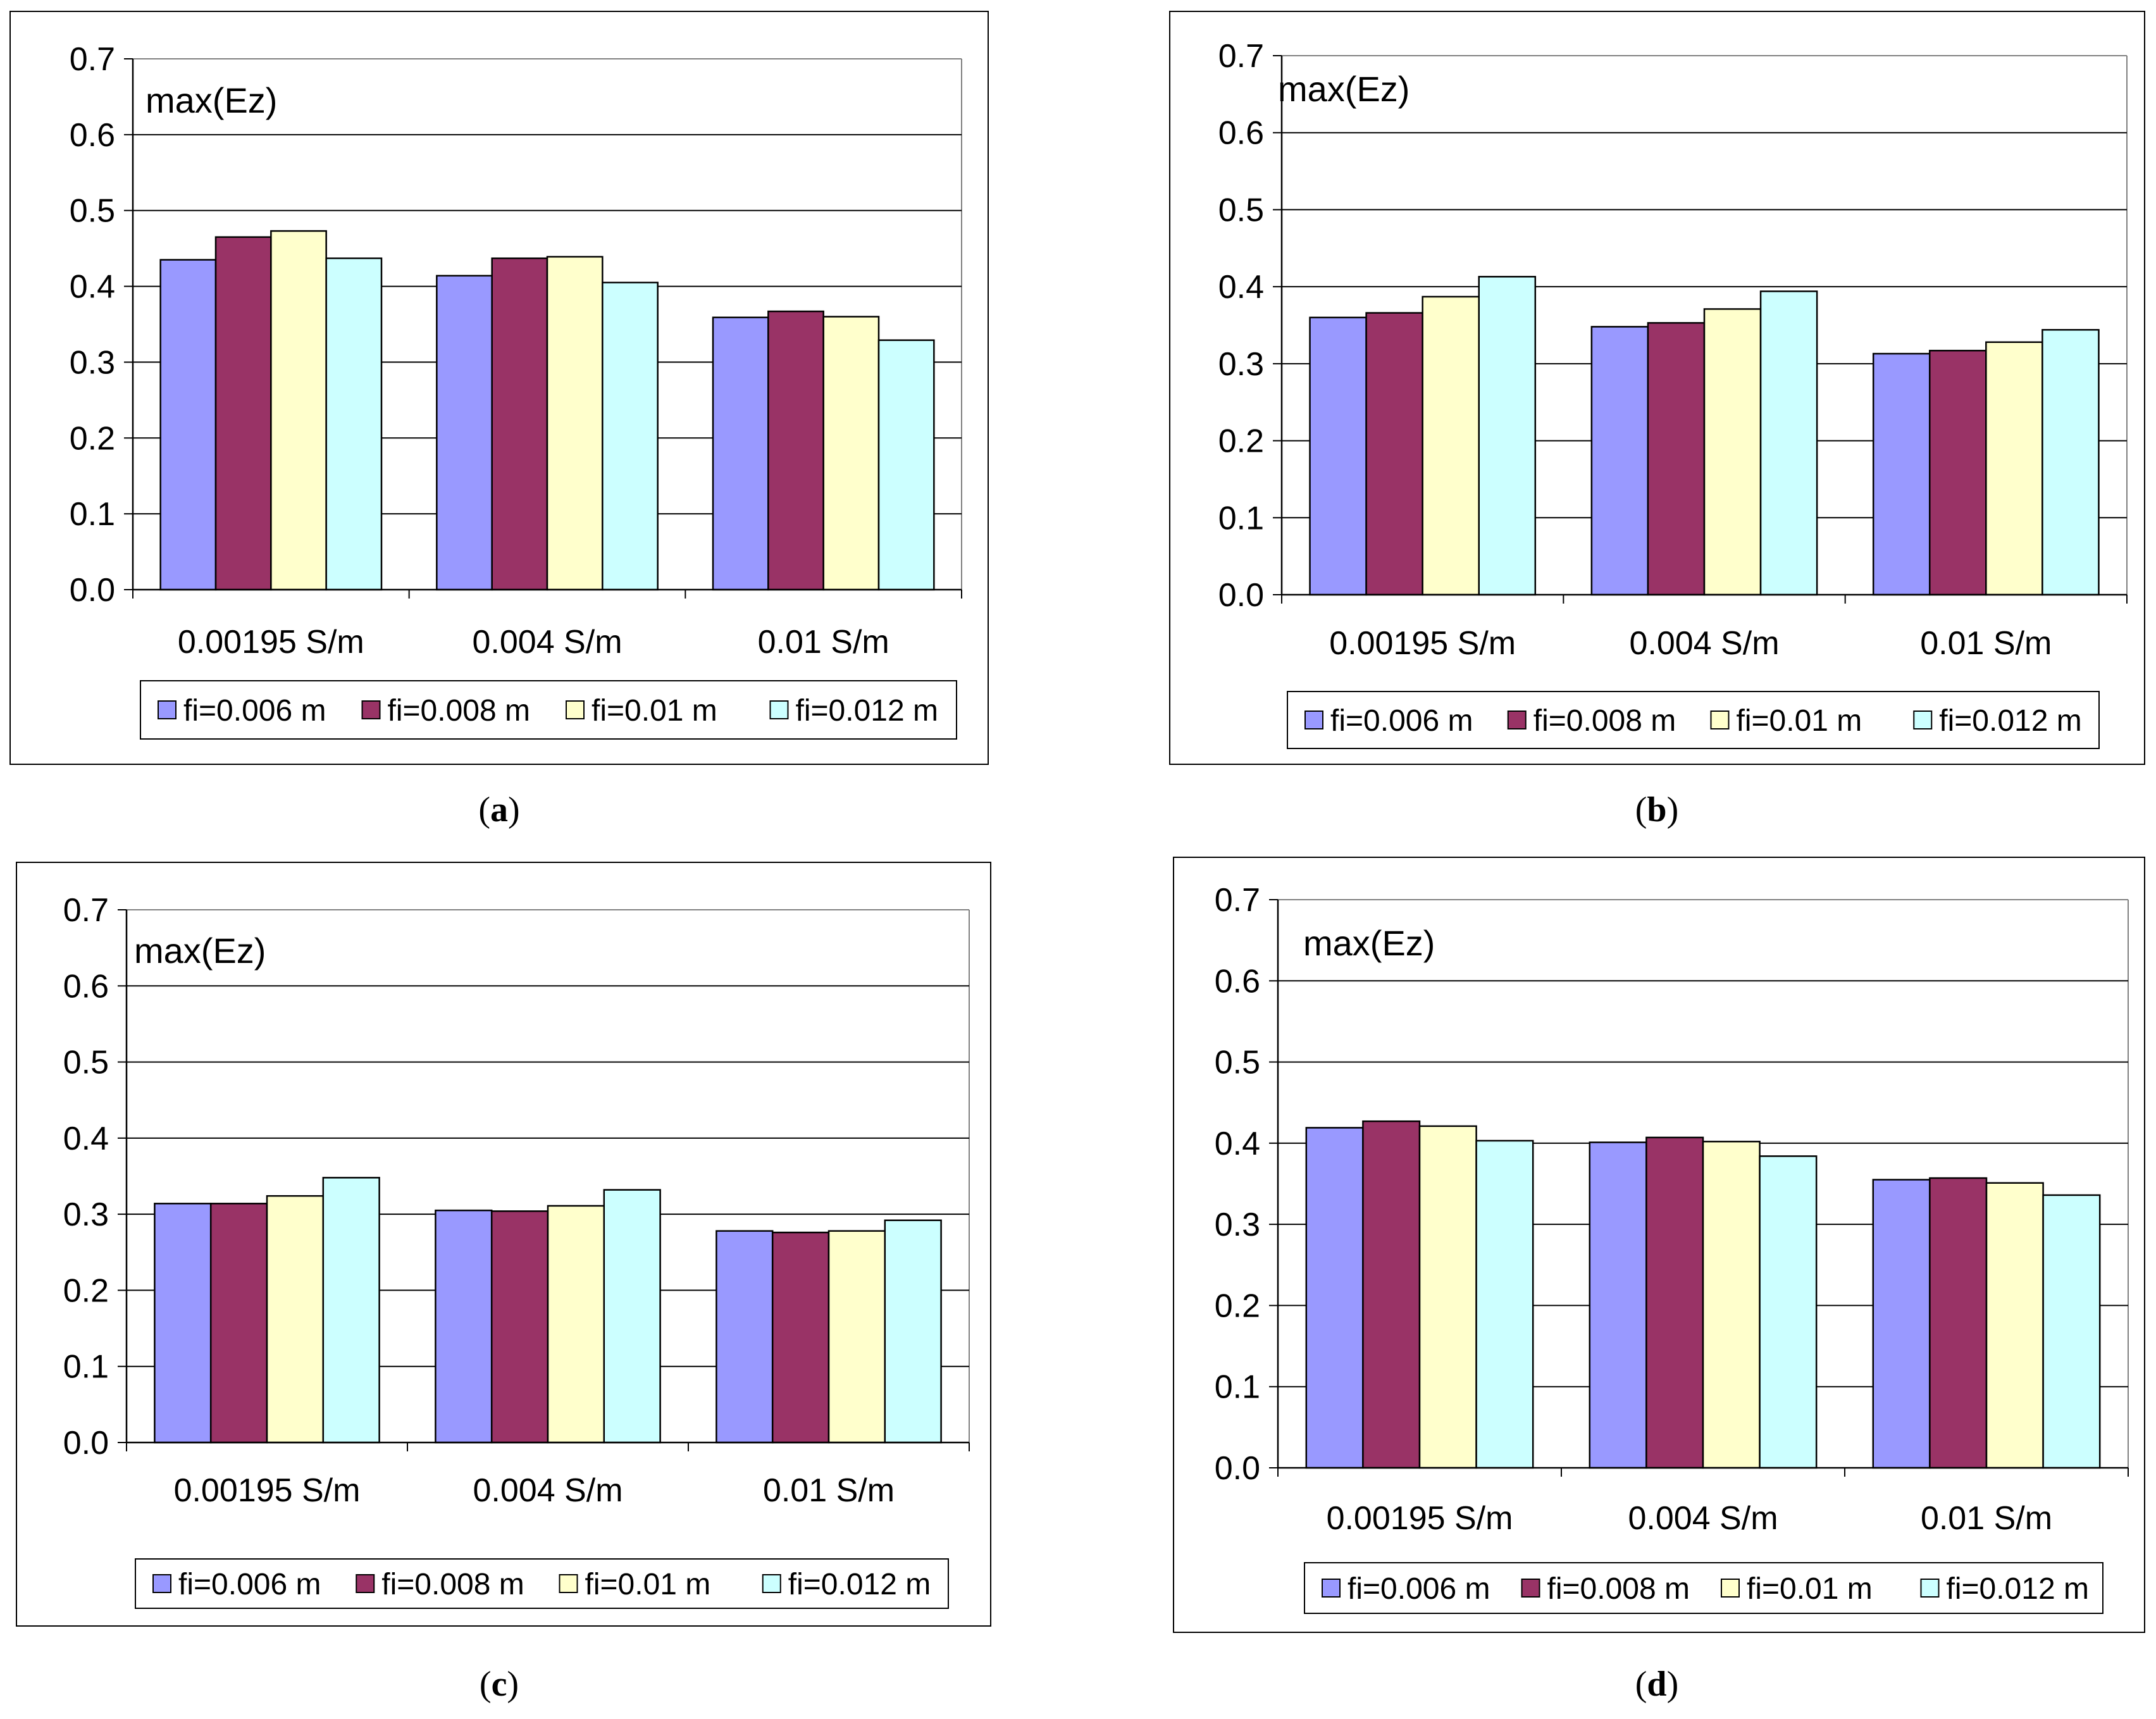  Describe the element at coordinates (1237, 1225) in the screenshot. I see `y-tick-label: 0.3` at that location.